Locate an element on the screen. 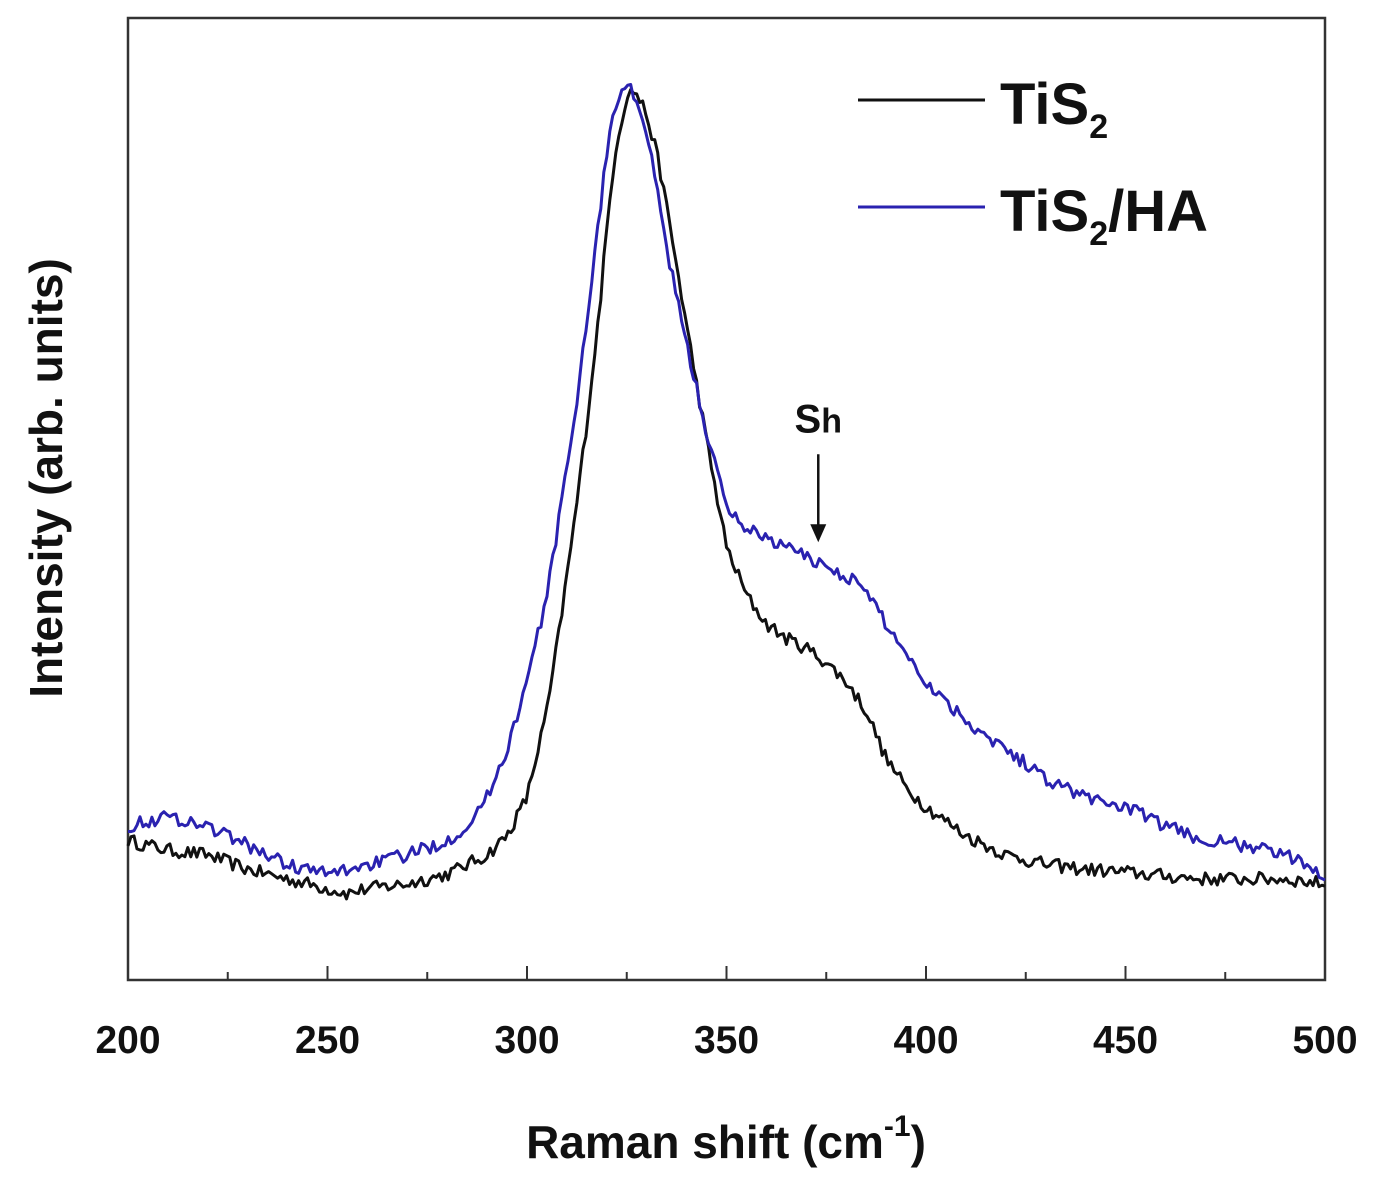 Image resolution: width=1377 pixels, height=1189 pixels. x-tick-label-250: 250 is located at coordinates (327, 1040).